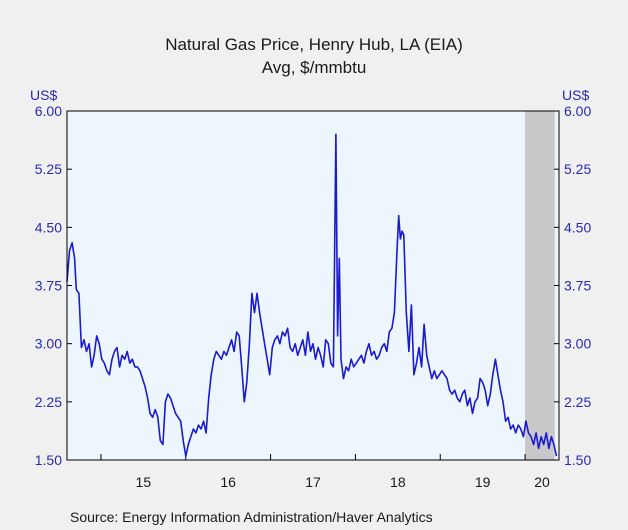 This screenshot has height=530, width=628. Describe the element at coordinates (48, 111) in the screenshot. I see `y-tick-label-left: 6.00` at that location.